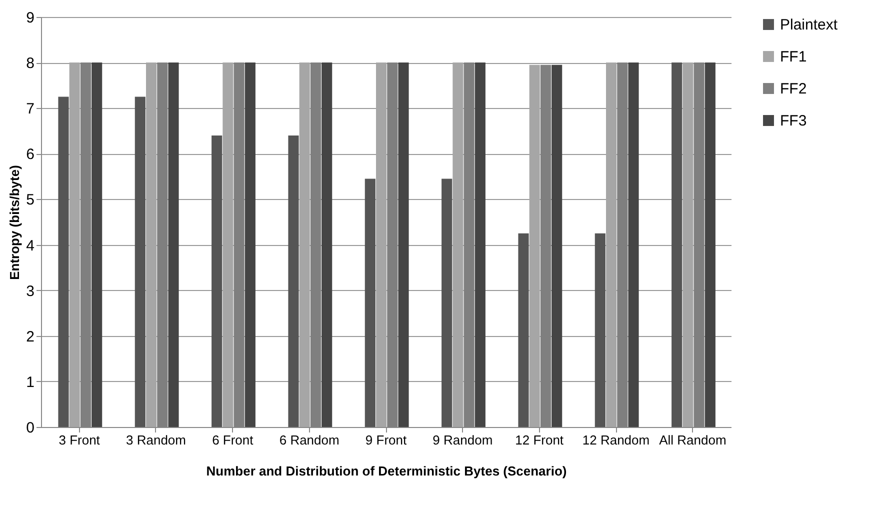  Describe the element at coordinates (30, 382) in the screenshot. I see `y-tick-label: 1` at that location.